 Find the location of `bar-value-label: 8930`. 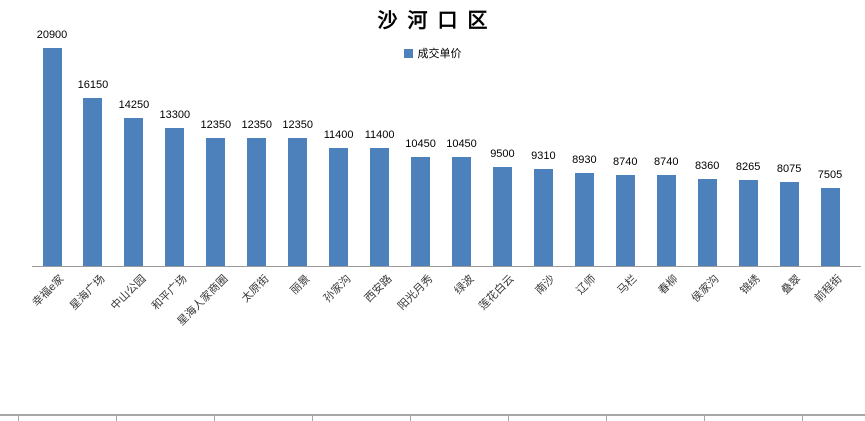

bar-value-label: 8930 is located at coordinates (584, 160).